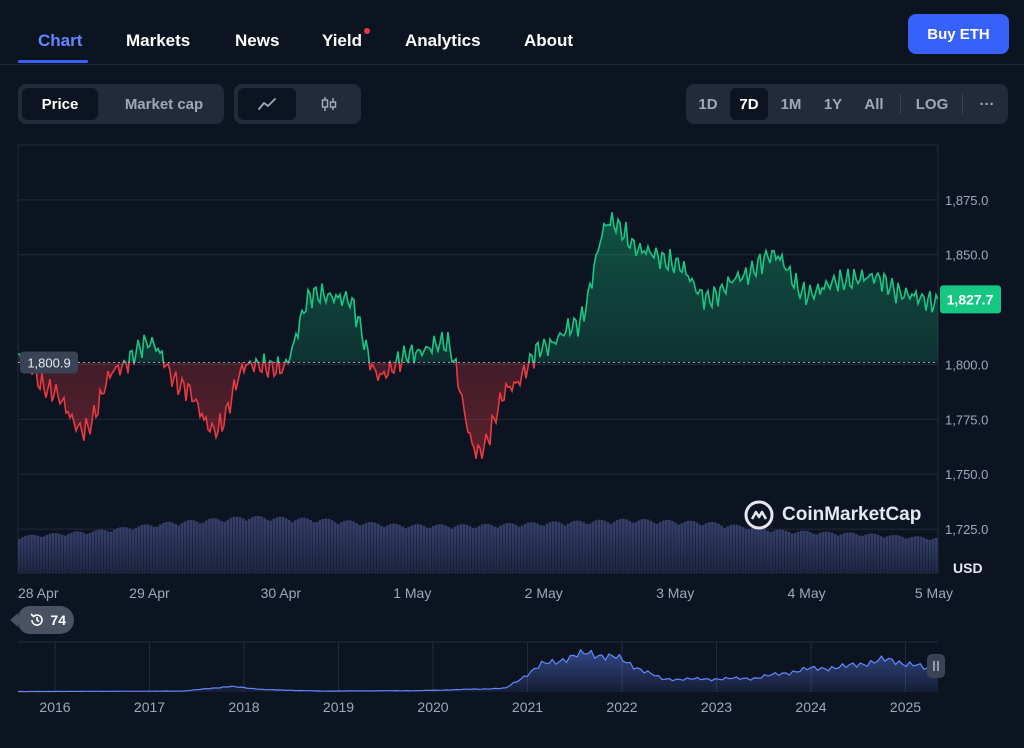 The image size is (1024, 748). What do you see at coordinates (966, 255) in the screenshot?
I see `y-tick-label: 1,850.0` at bounding box center [966, 255].